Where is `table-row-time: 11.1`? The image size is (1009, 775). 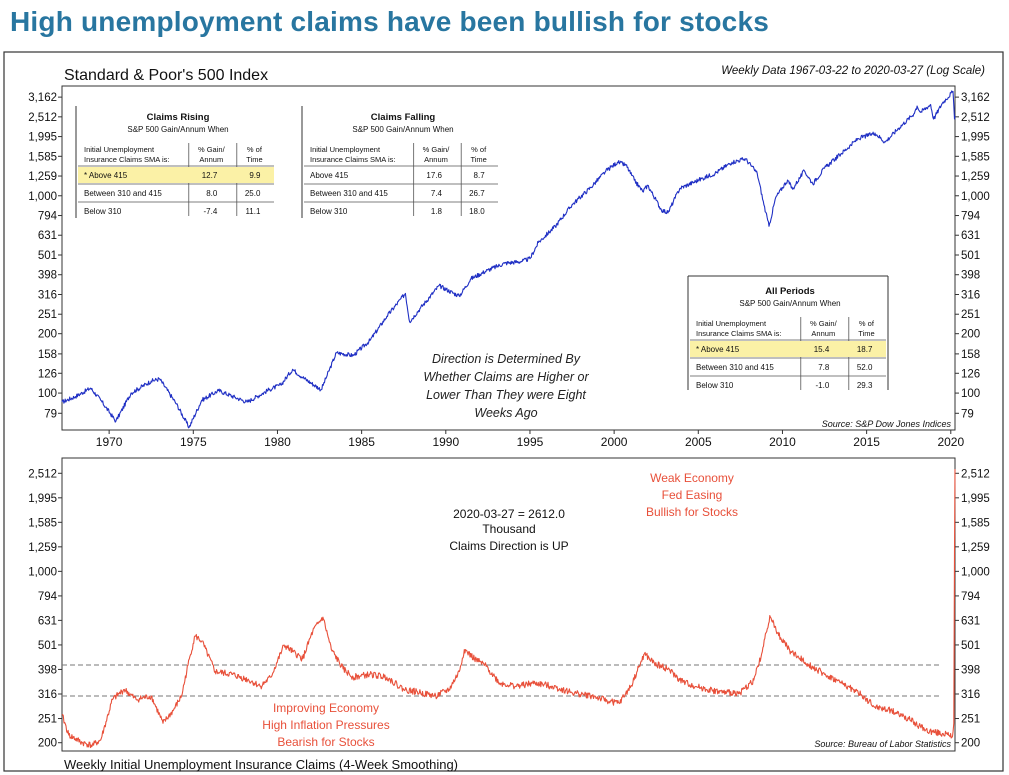 table-row-time: 11.1 is located at coordinates (253, 211).